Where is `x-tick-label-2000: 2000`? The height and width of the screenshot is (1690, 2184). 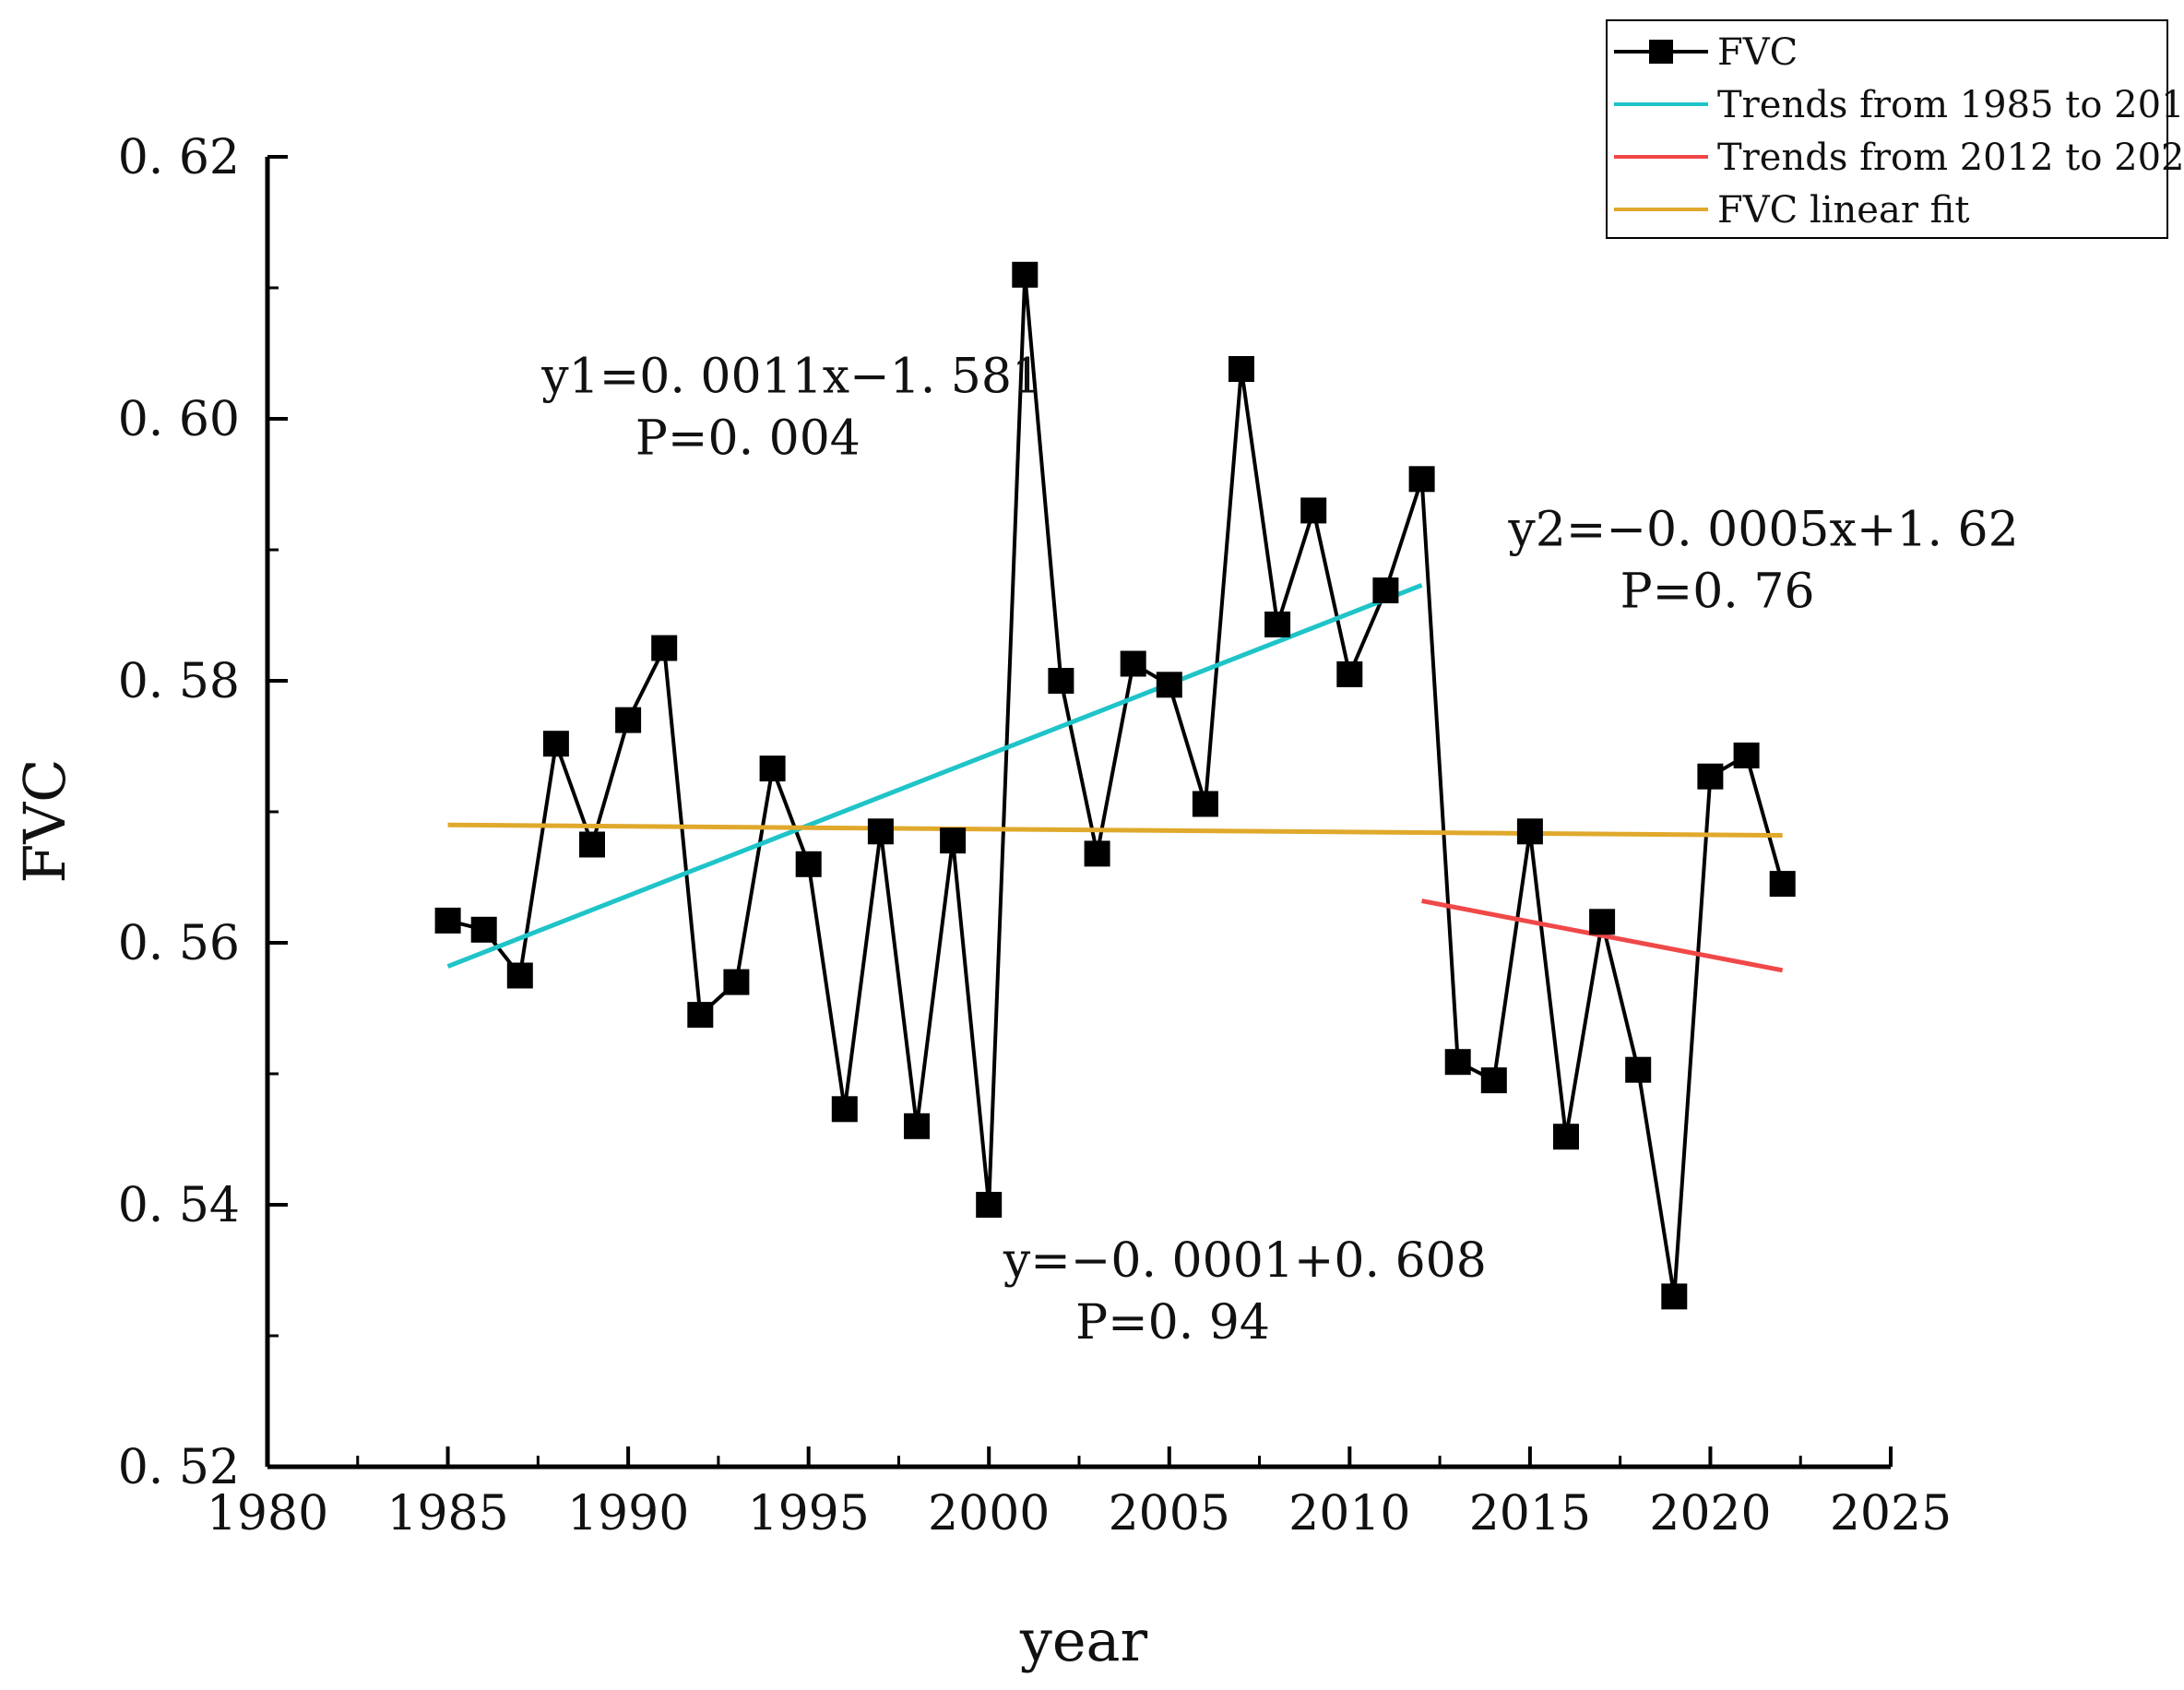 x-tick-label-2000: 2000 is located at coordinates (989, 1513).